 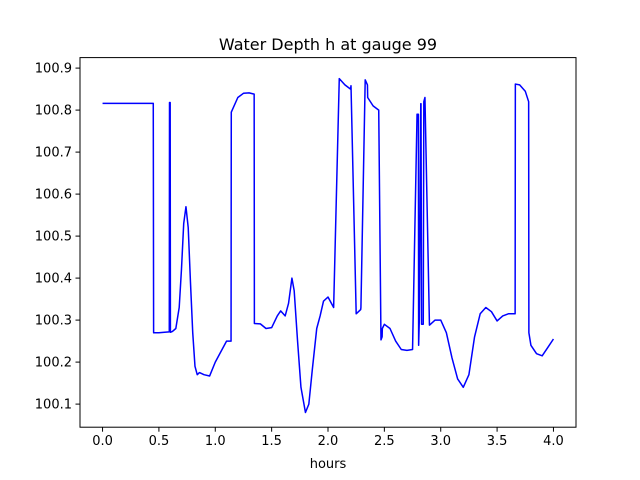 I want to click on x-tick-label: 0.5, so click(x=159, y=441).